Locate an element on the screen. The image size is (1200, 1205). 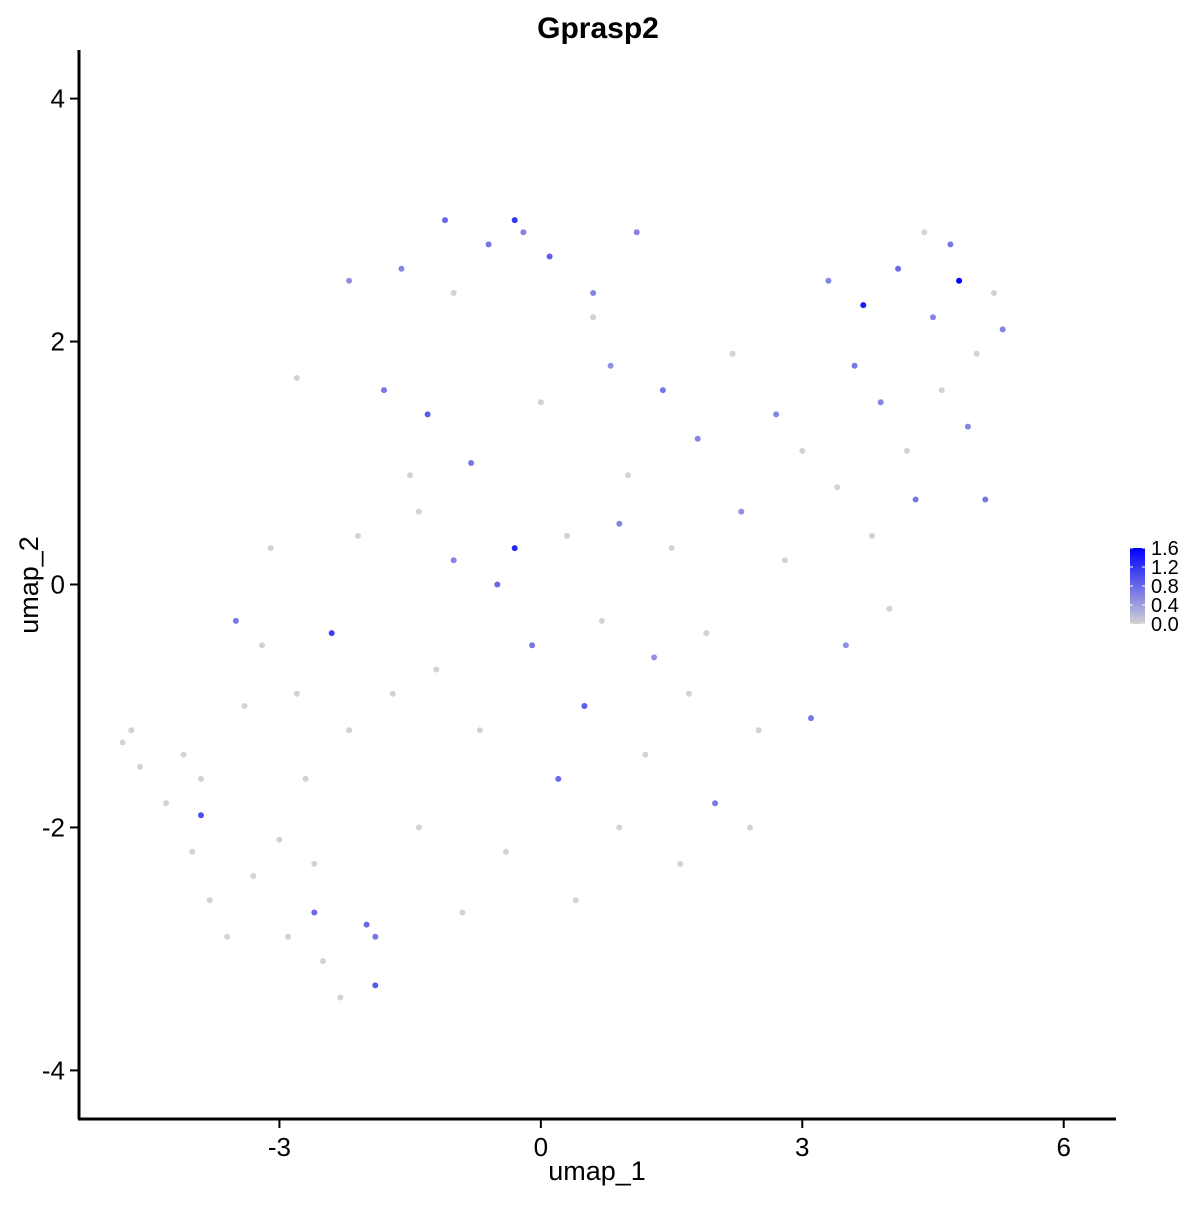
y-tick-label: 2 is located at coordinates (58, 342).